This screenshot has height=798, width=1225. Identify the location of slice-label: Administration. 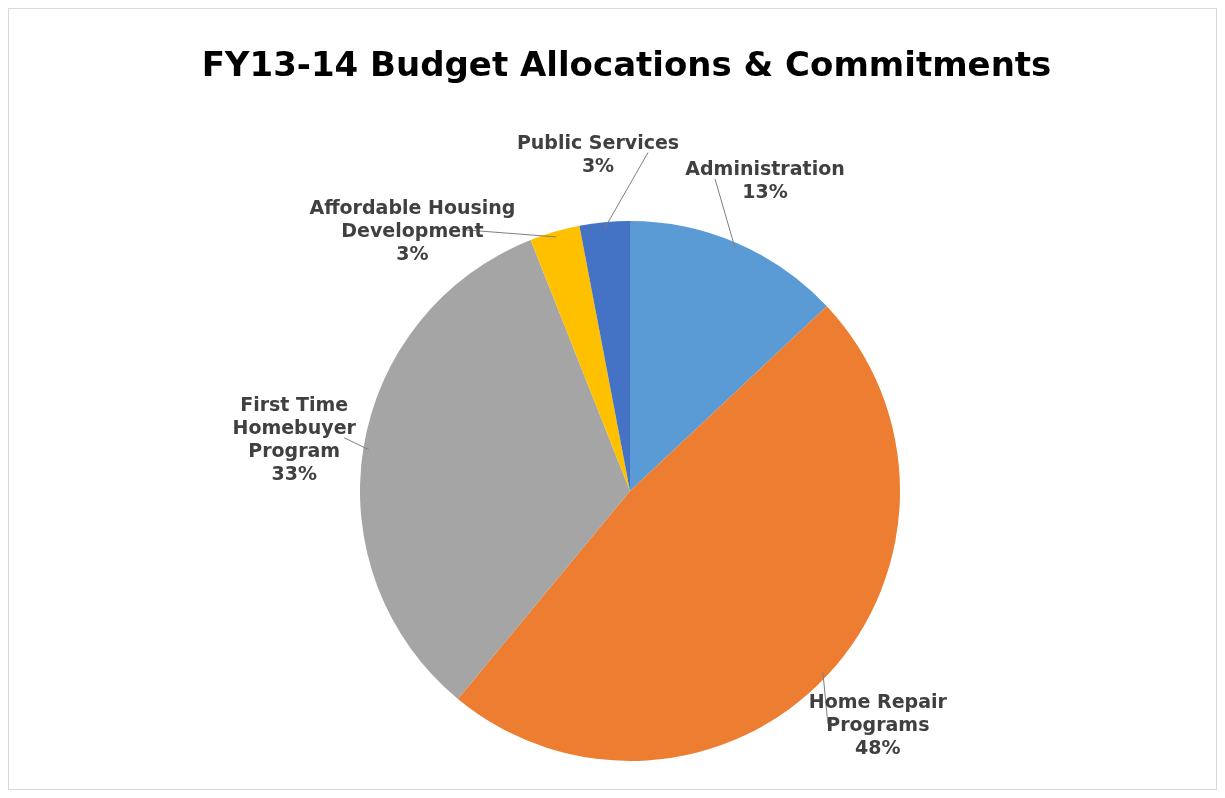
(765, 167).